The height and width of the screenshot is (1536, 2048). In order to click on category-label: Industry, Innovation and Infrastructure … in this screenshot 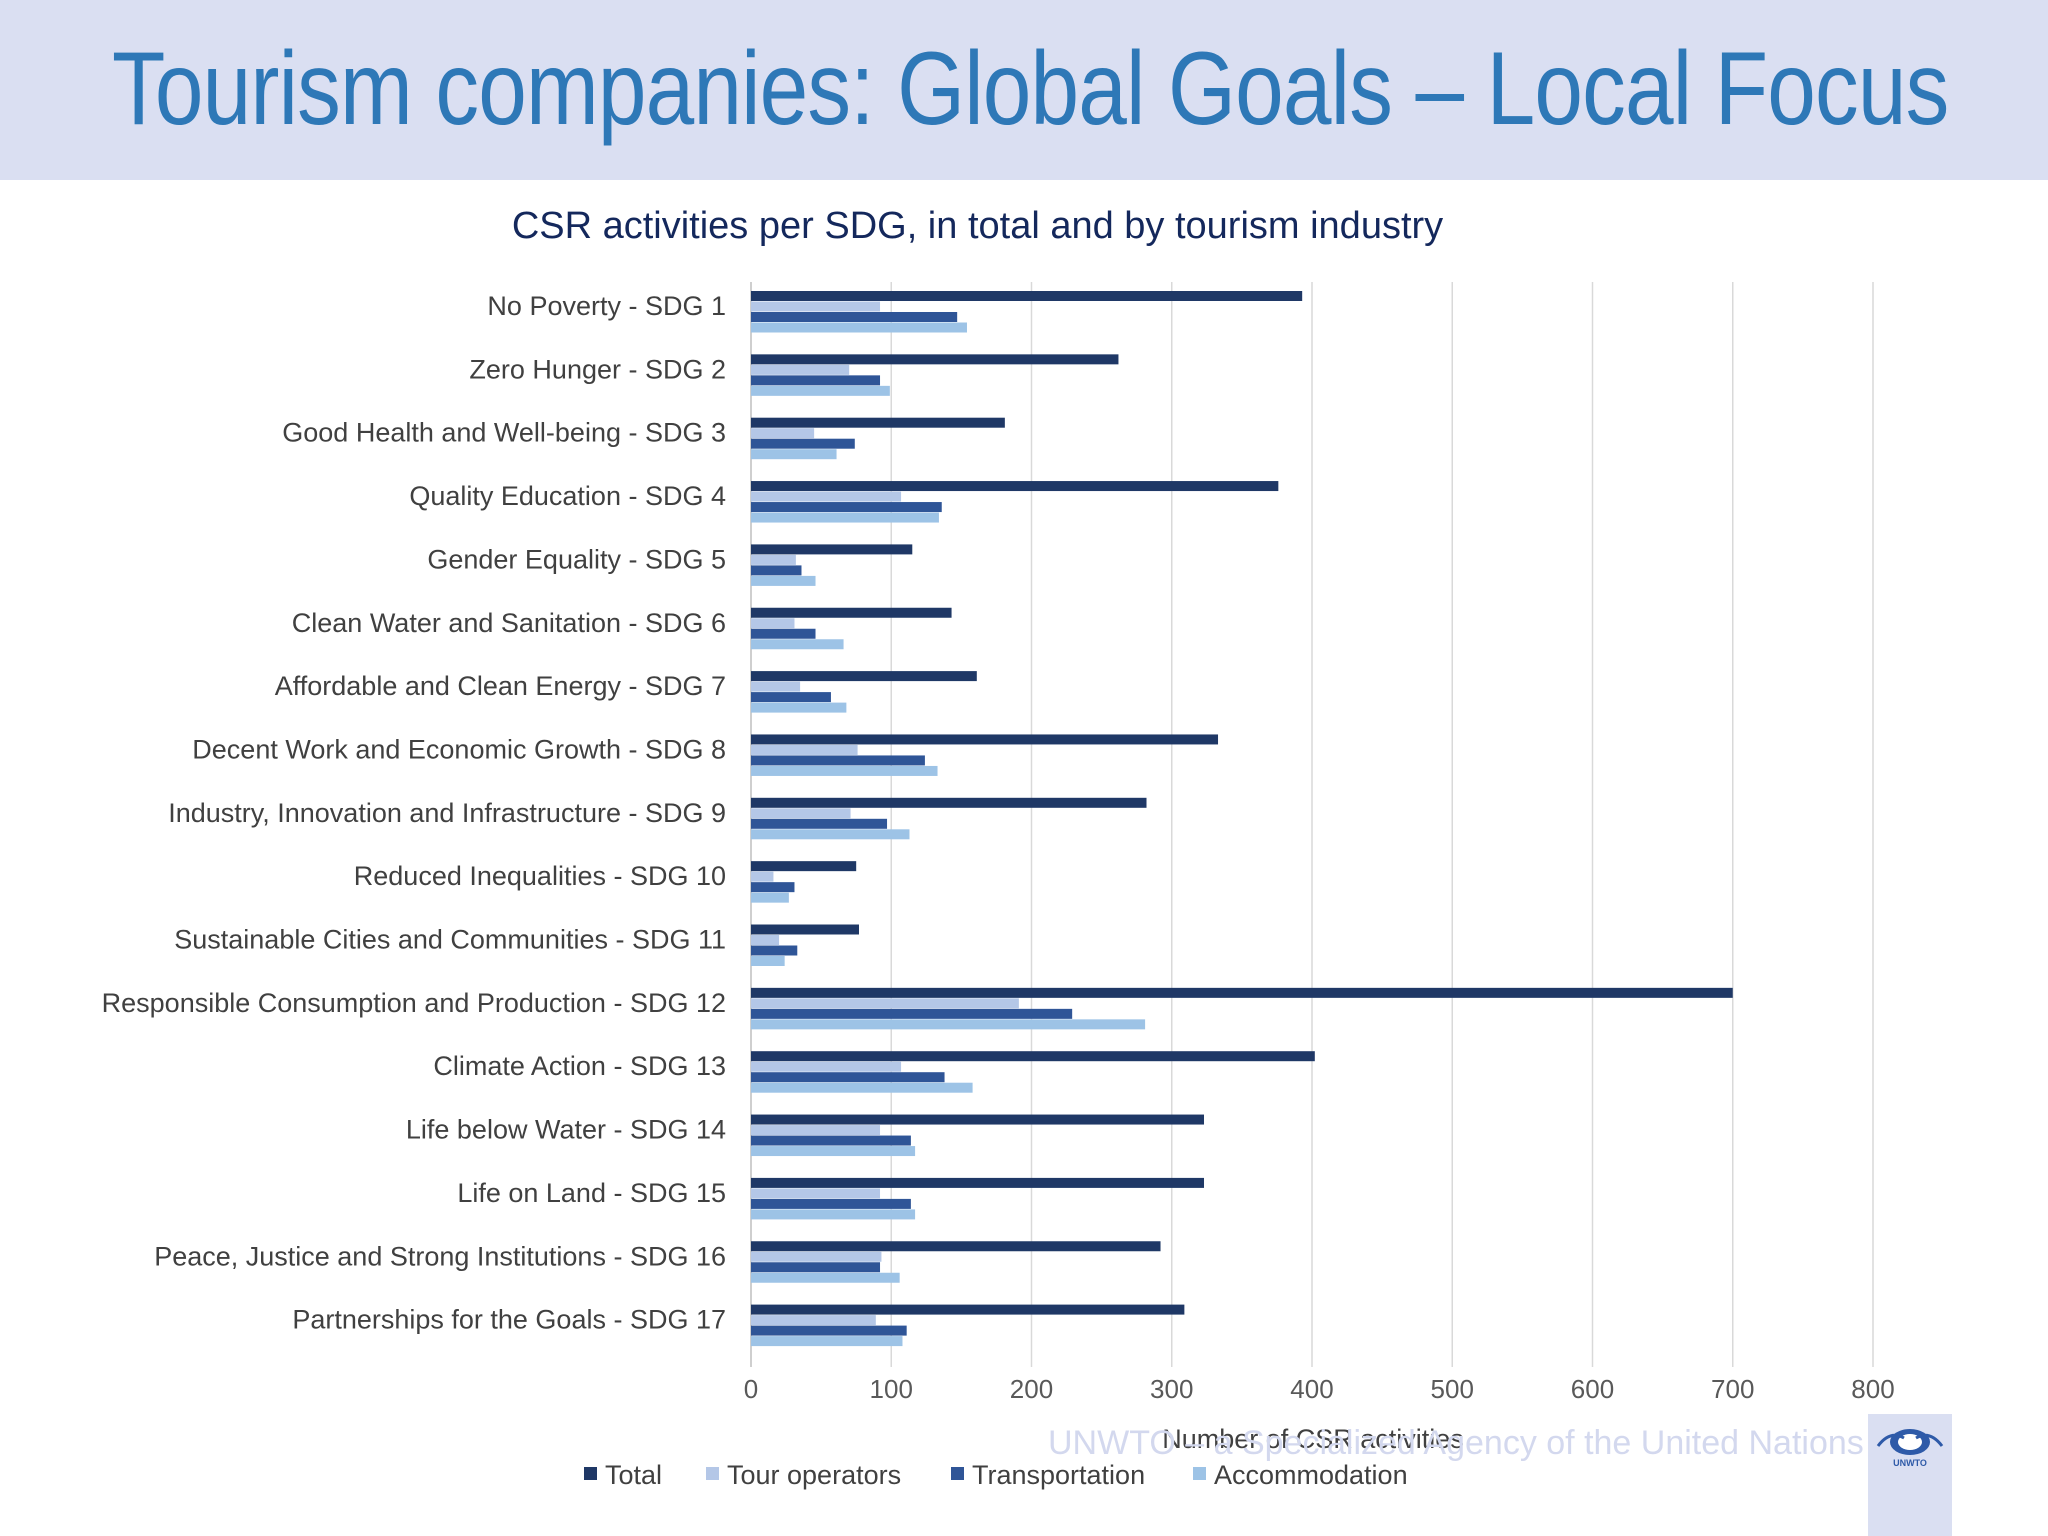, I will do `click(447, 813)`.